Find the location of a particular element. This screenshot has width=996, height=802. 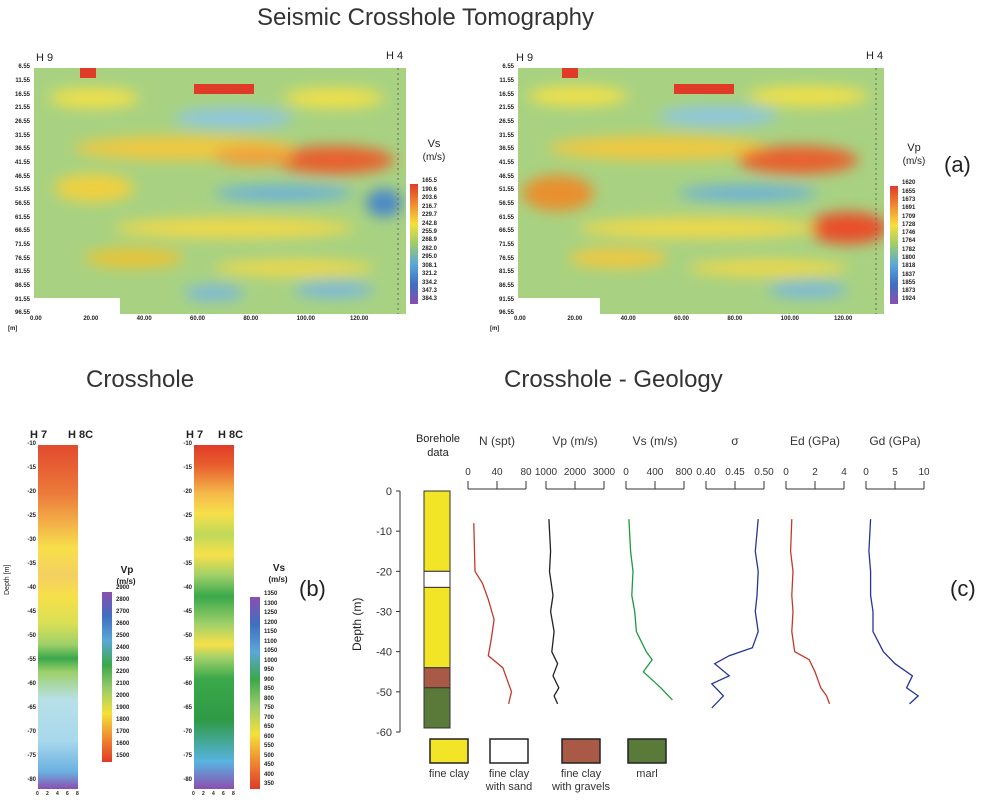

crosshole-vp-scale-title: Vp is located at coordinates (127, 570).